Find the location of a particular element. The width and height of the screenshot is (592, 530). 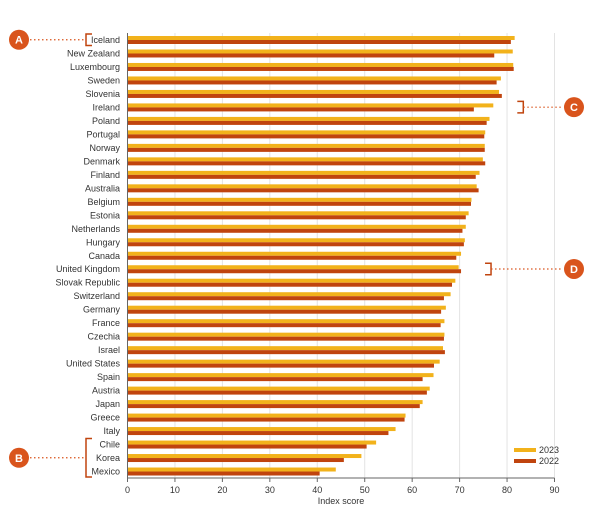

legend-label-2022: 2022 is located at coordinates (549, 461).